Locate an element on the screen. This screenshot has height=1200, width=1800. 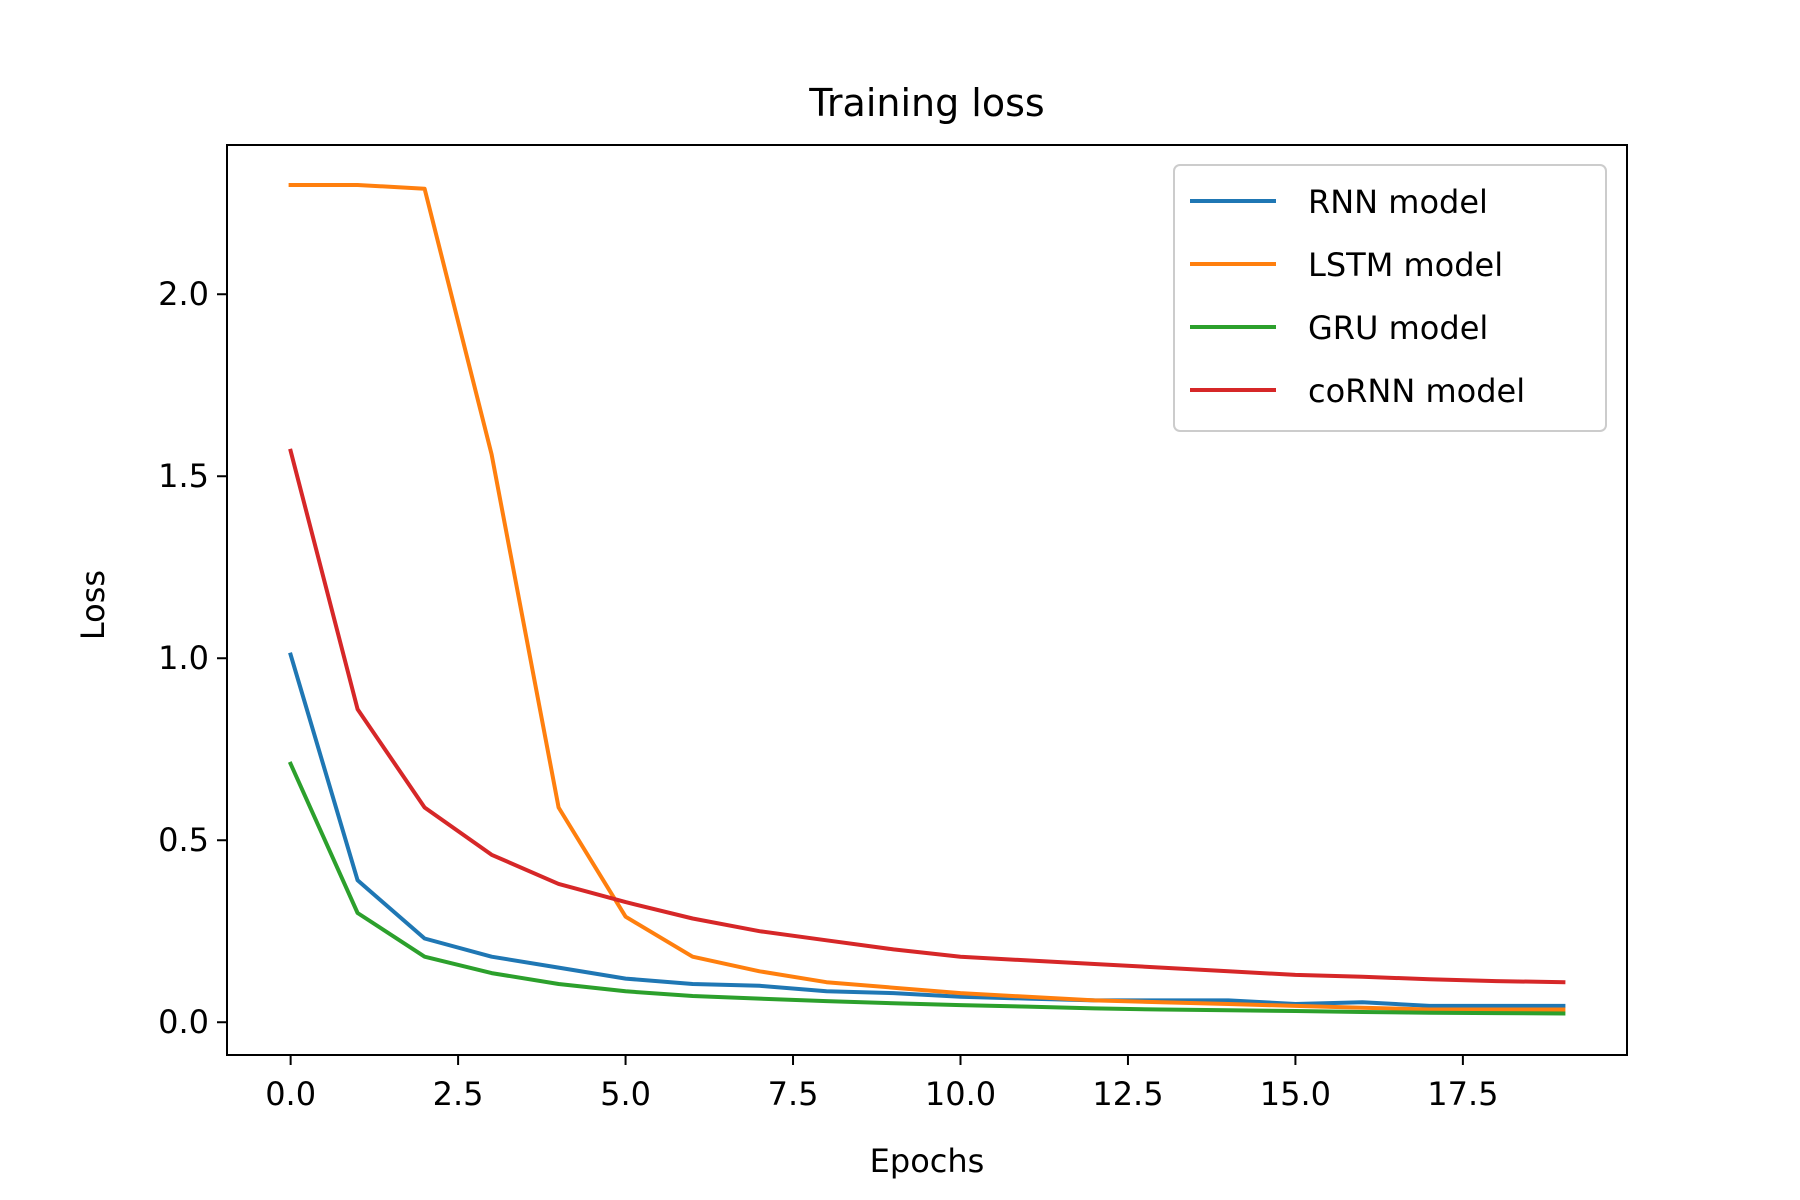
legend-label: LSTM model is located at coordinates (1405, 265).